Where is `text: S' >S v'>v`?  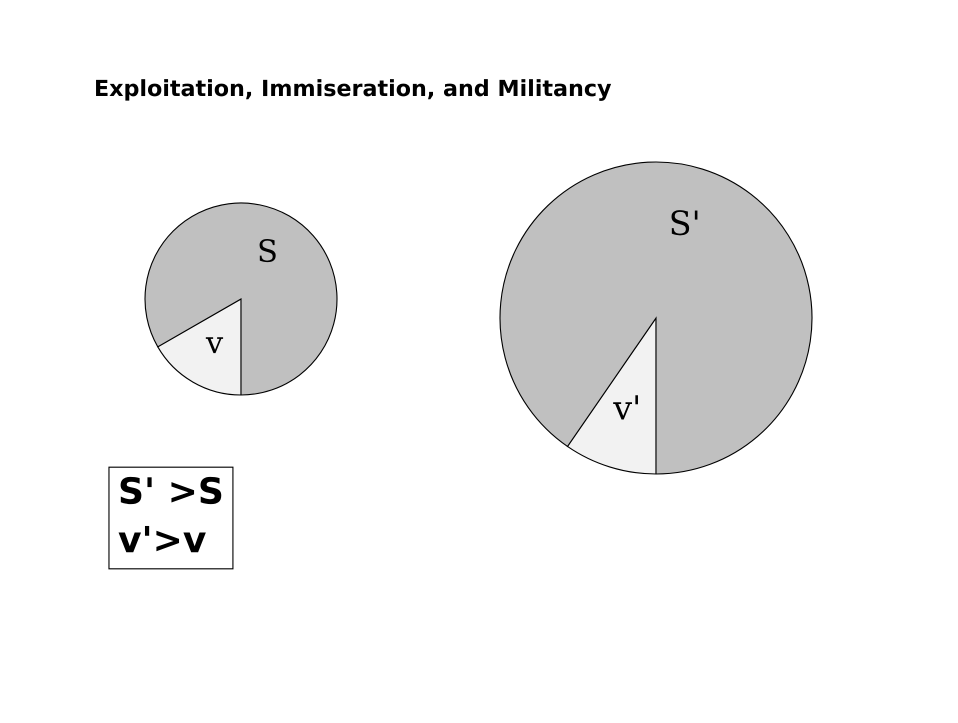 text: S' >S v'>v is located at coordinates (170, 514).